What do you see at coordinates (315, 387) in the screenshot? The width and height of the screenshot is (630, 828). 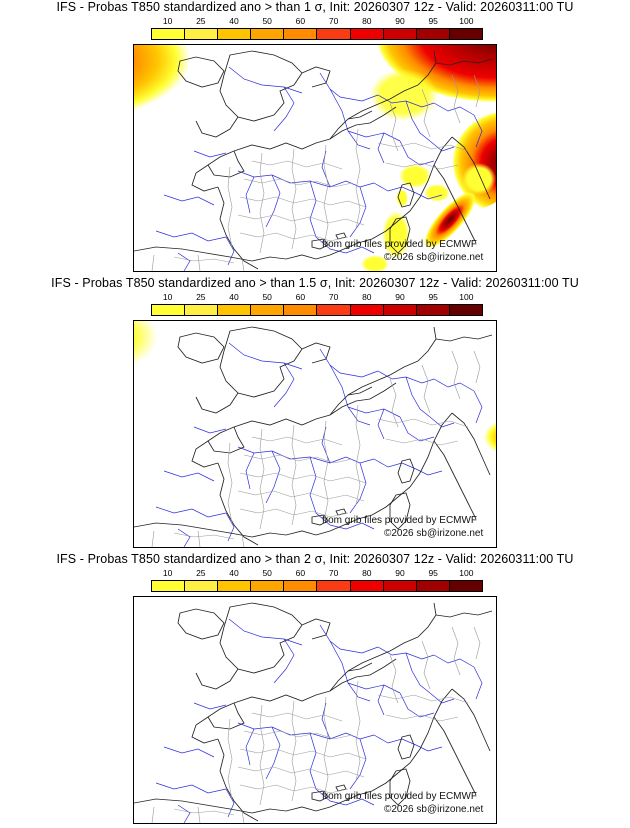 I see `probability-shading` at bounding box center [315, 387].